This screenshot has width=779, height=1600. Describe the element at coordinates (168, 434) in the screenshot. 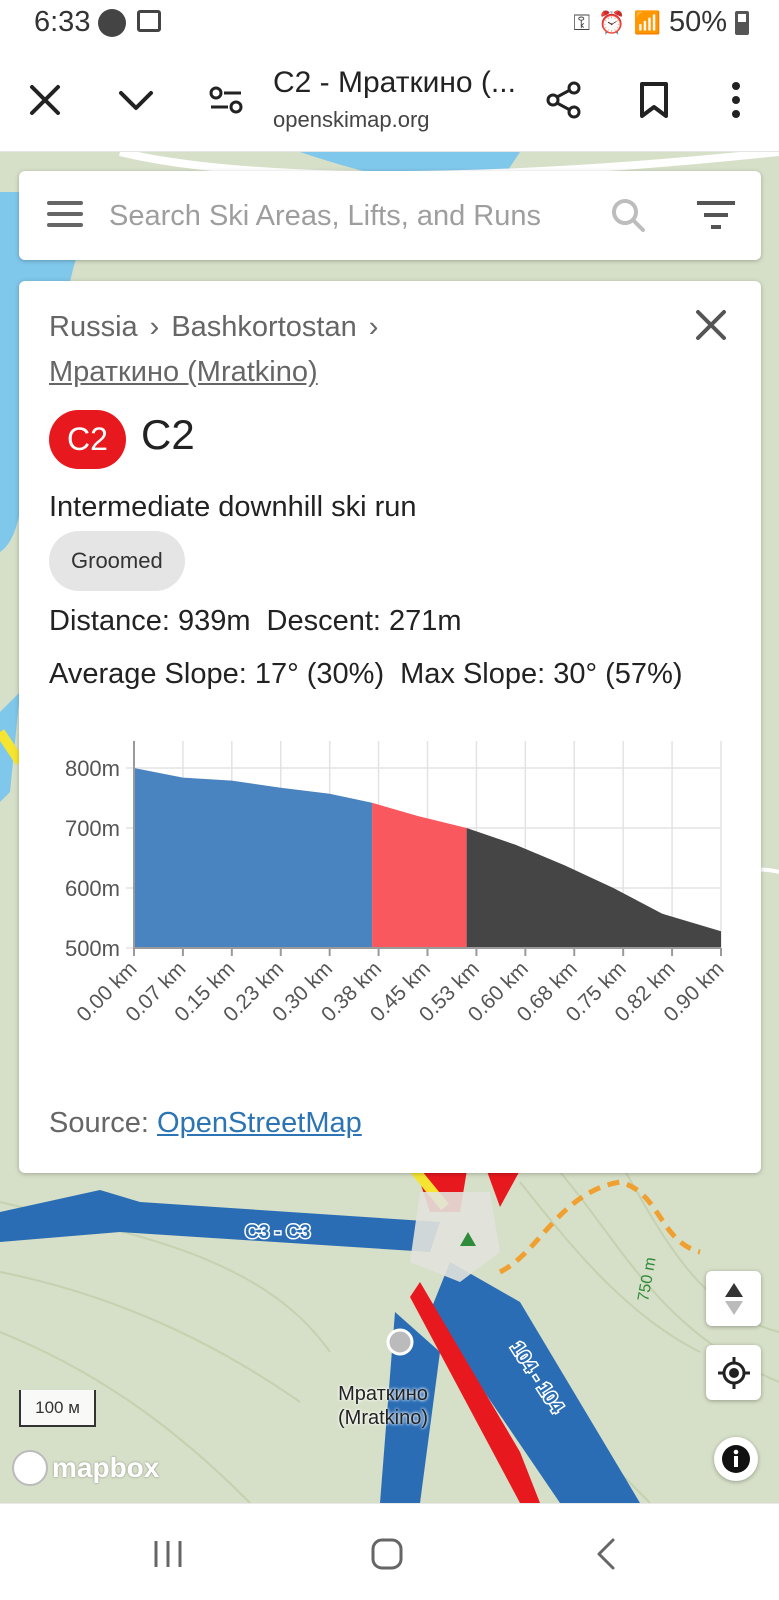

I see `run-name: C2` at that location.